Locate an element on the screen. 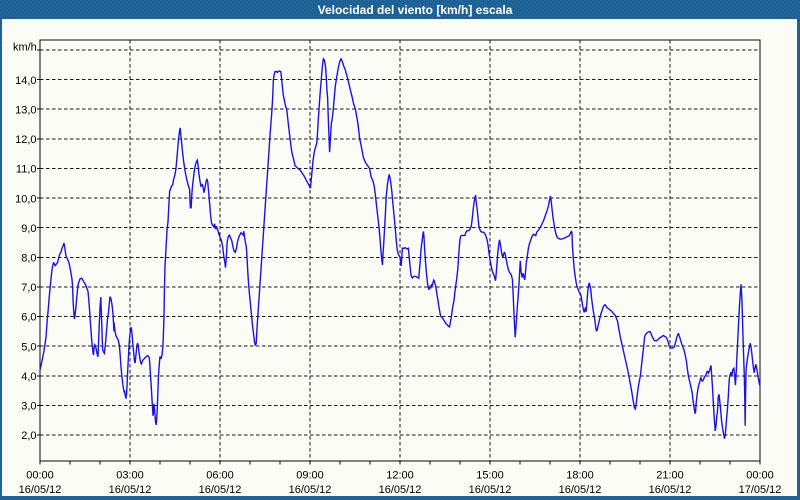 The width and height of the screenshot is (800, 500). svg-text: 8,0 is located at coordinates (28, 259).